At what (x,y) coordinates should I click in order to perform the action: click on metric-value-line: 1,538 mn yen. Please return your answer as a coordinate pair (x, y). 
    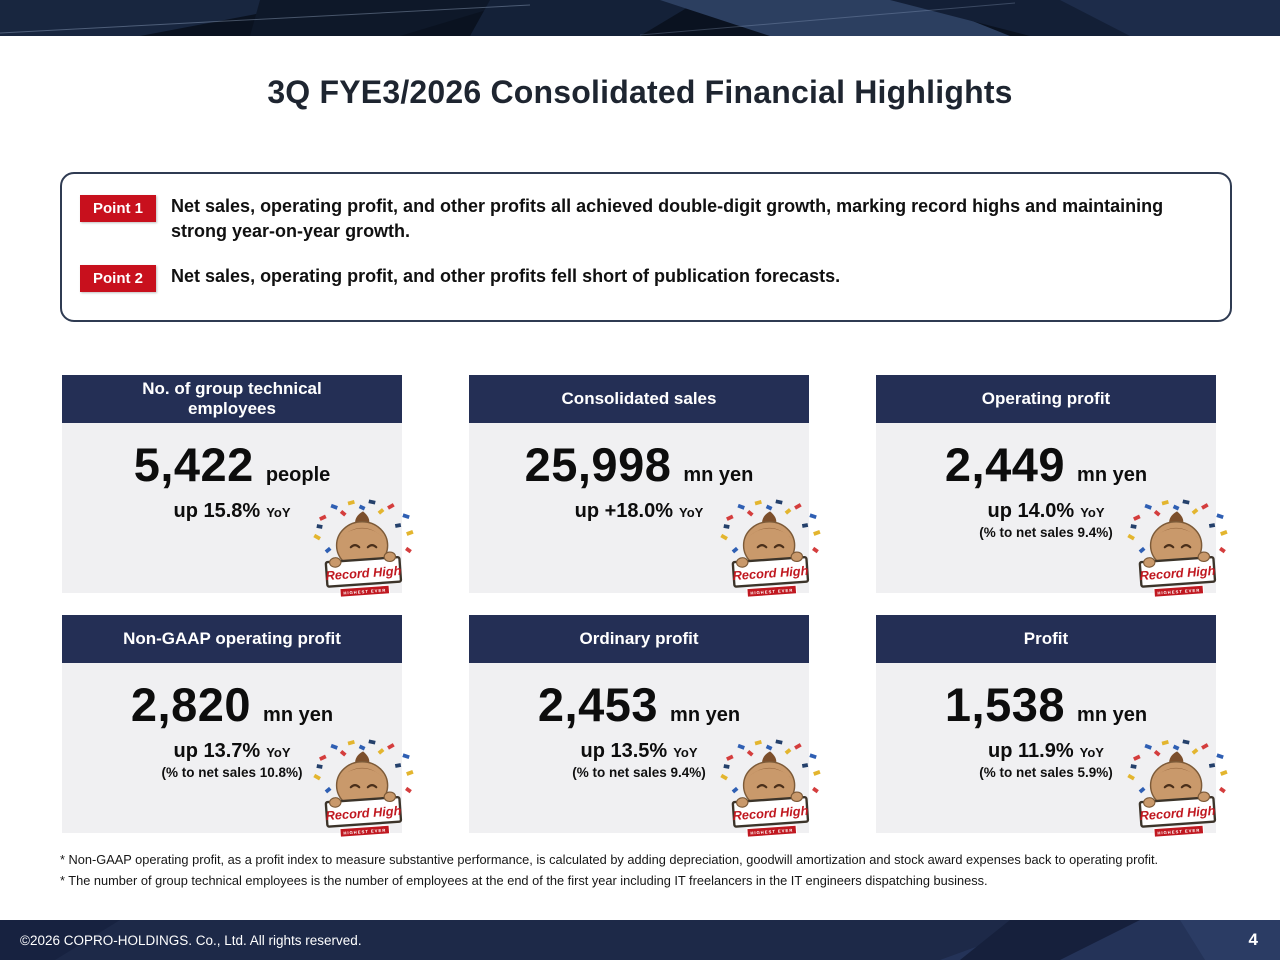
    Looking at the image, I should click on (1046, 704).